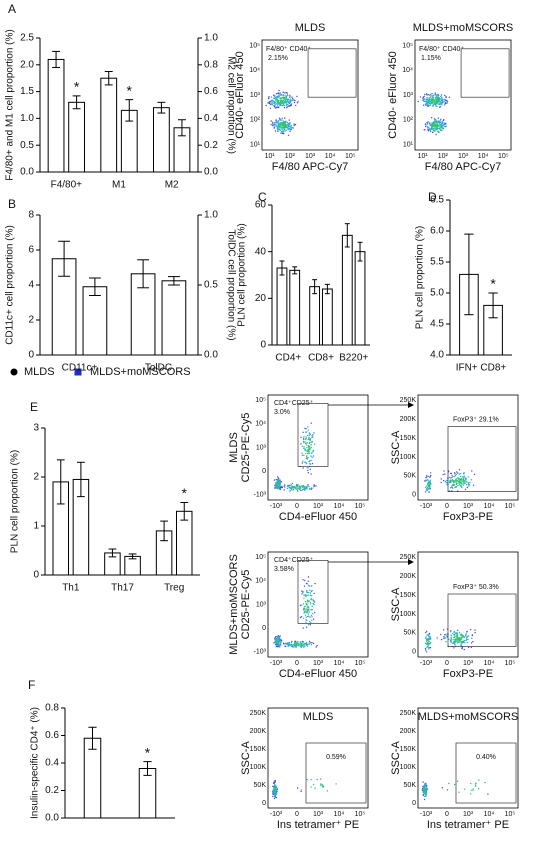 The image size is (550, 858). I want to click on x-tick-label: 0, so click(447, 814).